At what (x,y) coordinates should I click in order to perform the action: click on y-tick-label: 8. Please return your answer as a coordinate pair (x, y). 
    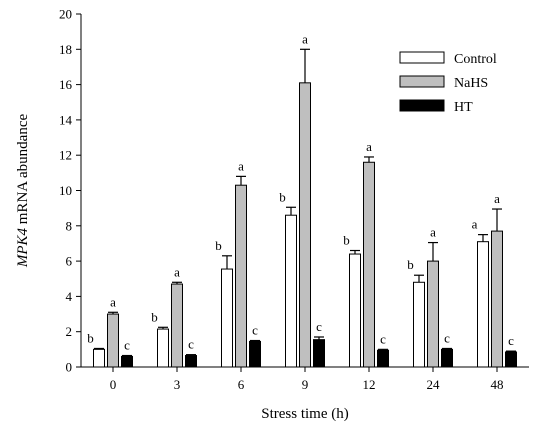
    Looking at the image, I should click on (69, 225).